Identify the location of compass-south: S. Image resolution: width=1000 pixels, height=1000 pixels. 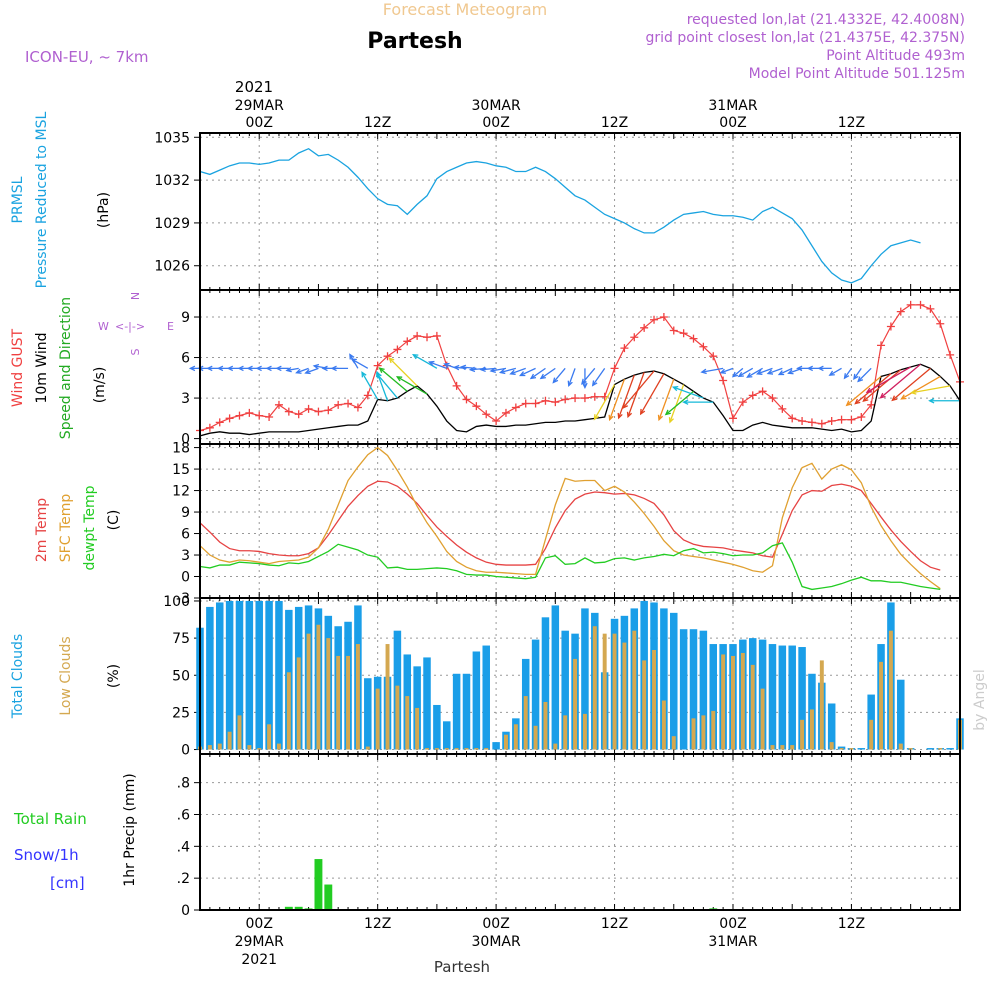
(135, 351).